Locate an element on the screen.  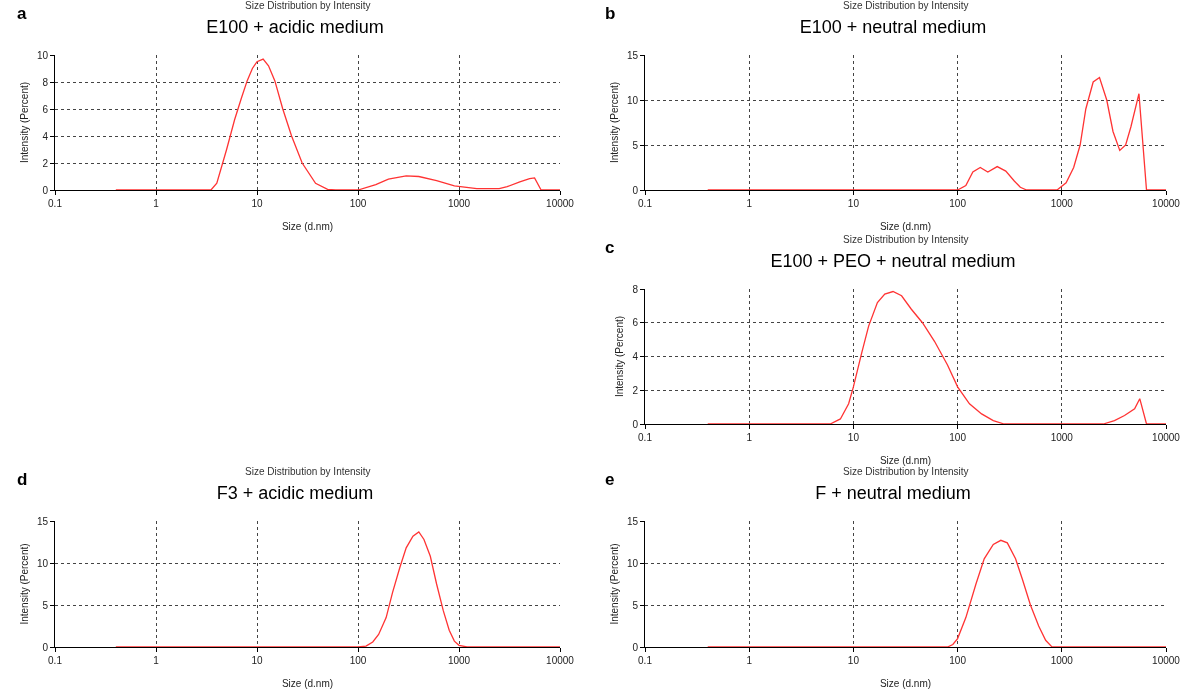
text: b is located at coordinates (610, 13).